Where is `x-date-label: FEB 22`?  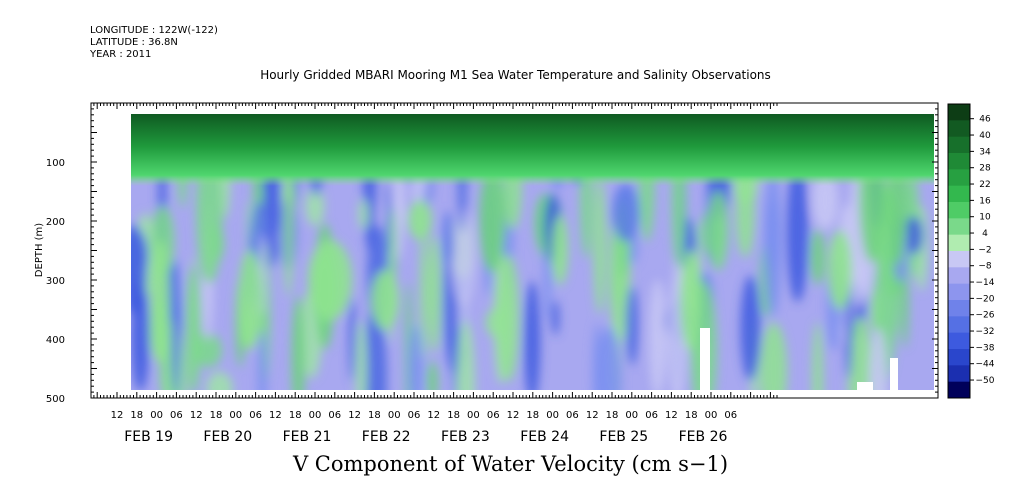 x-date-label: FEB 22 is located at coordinates (386, 437).